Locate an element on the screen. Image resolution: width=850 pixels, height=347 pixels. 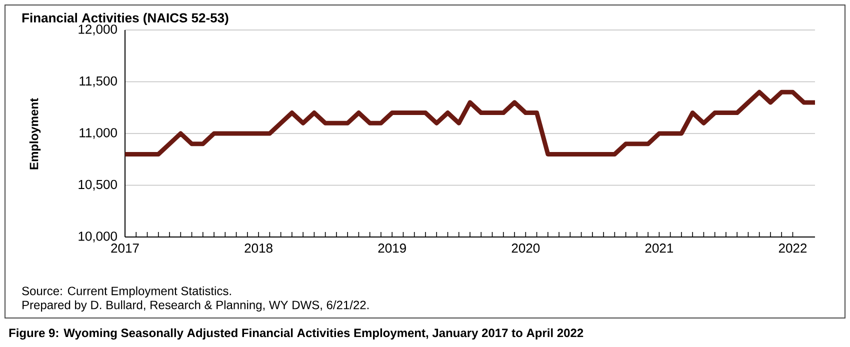
text: Prepared by D. Bullard, Research & Planning, WY DWS, 6/21/22. is located at coordinates (195, 306).